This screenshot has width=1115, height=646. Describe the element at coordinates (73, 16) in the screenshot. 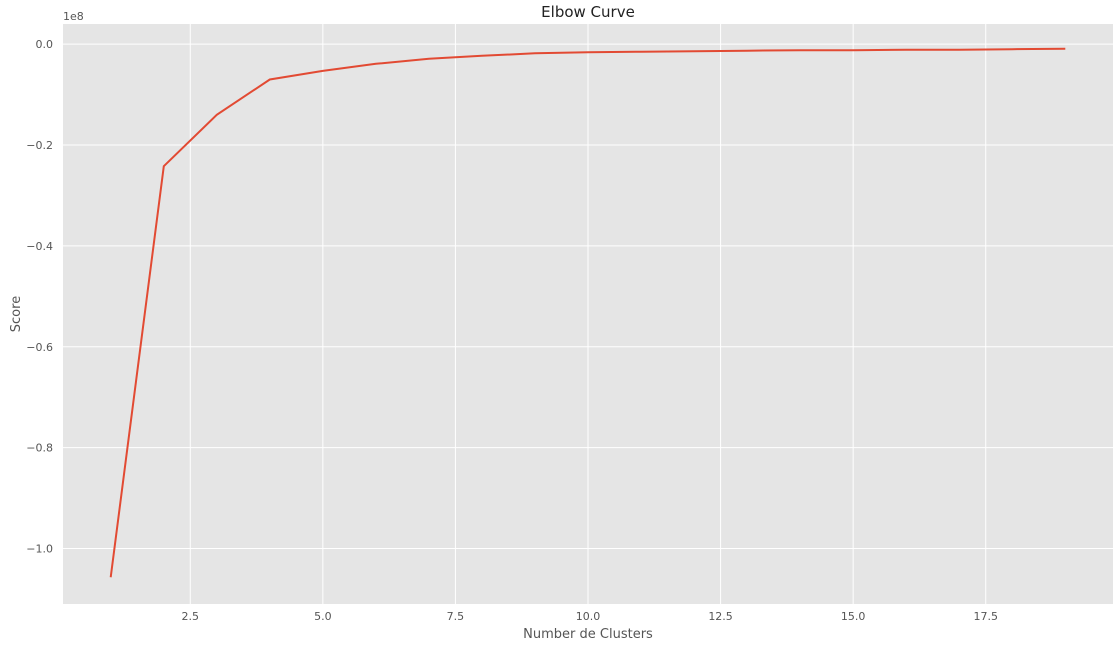

I see `y-axis-offset-text: 1e8` at that location.